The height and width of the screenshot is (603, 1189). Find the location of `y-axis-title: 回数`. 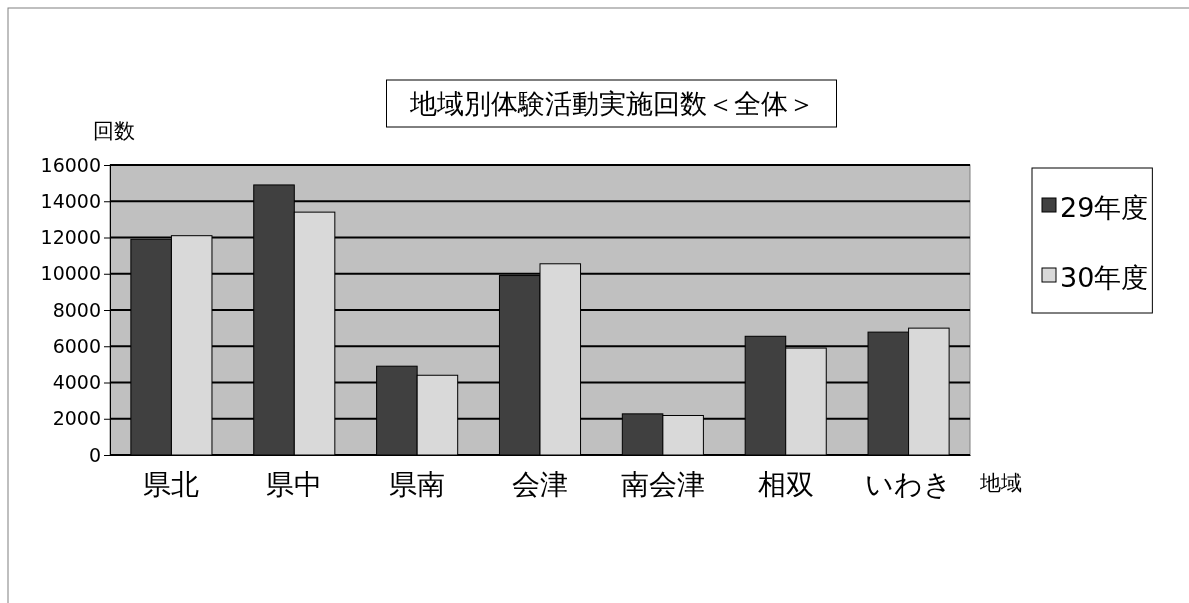

y-axis-title: 回数 is located at coordinates (114, 131).